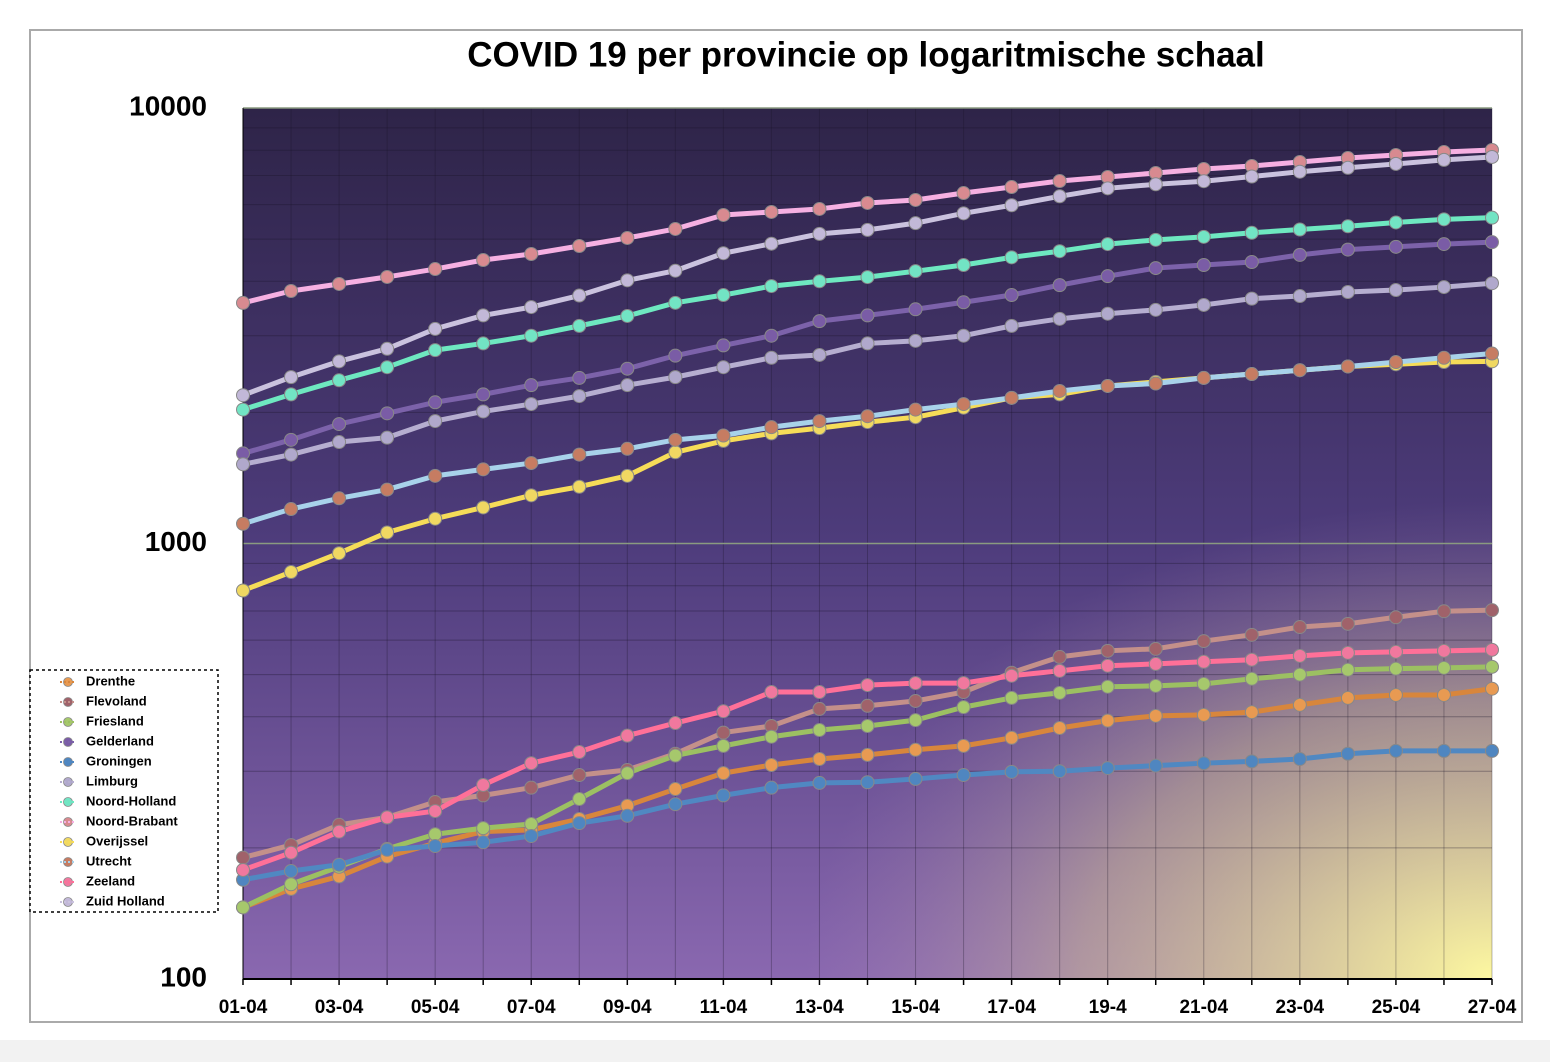  What do you see at coordinates (110, 680) in the screenshot?
I see `legend-label: Drenthe` at bounding box center [110, 680].